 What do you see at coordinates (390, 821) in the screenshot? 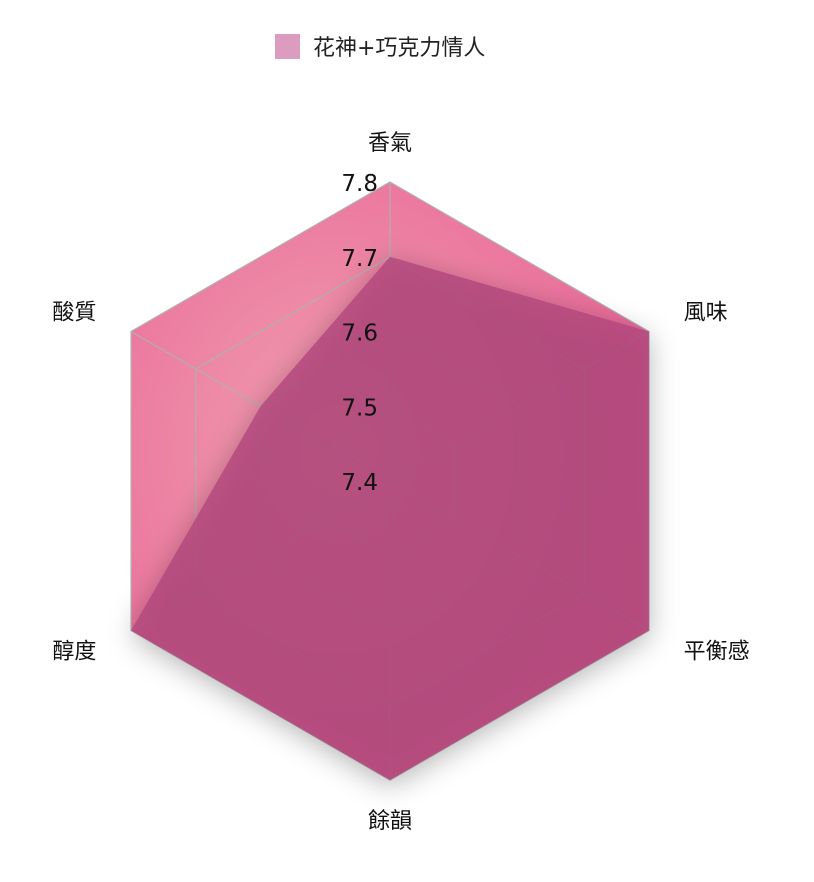
I see `indicator-label: 餘韻` at bounding box center [390, 821].